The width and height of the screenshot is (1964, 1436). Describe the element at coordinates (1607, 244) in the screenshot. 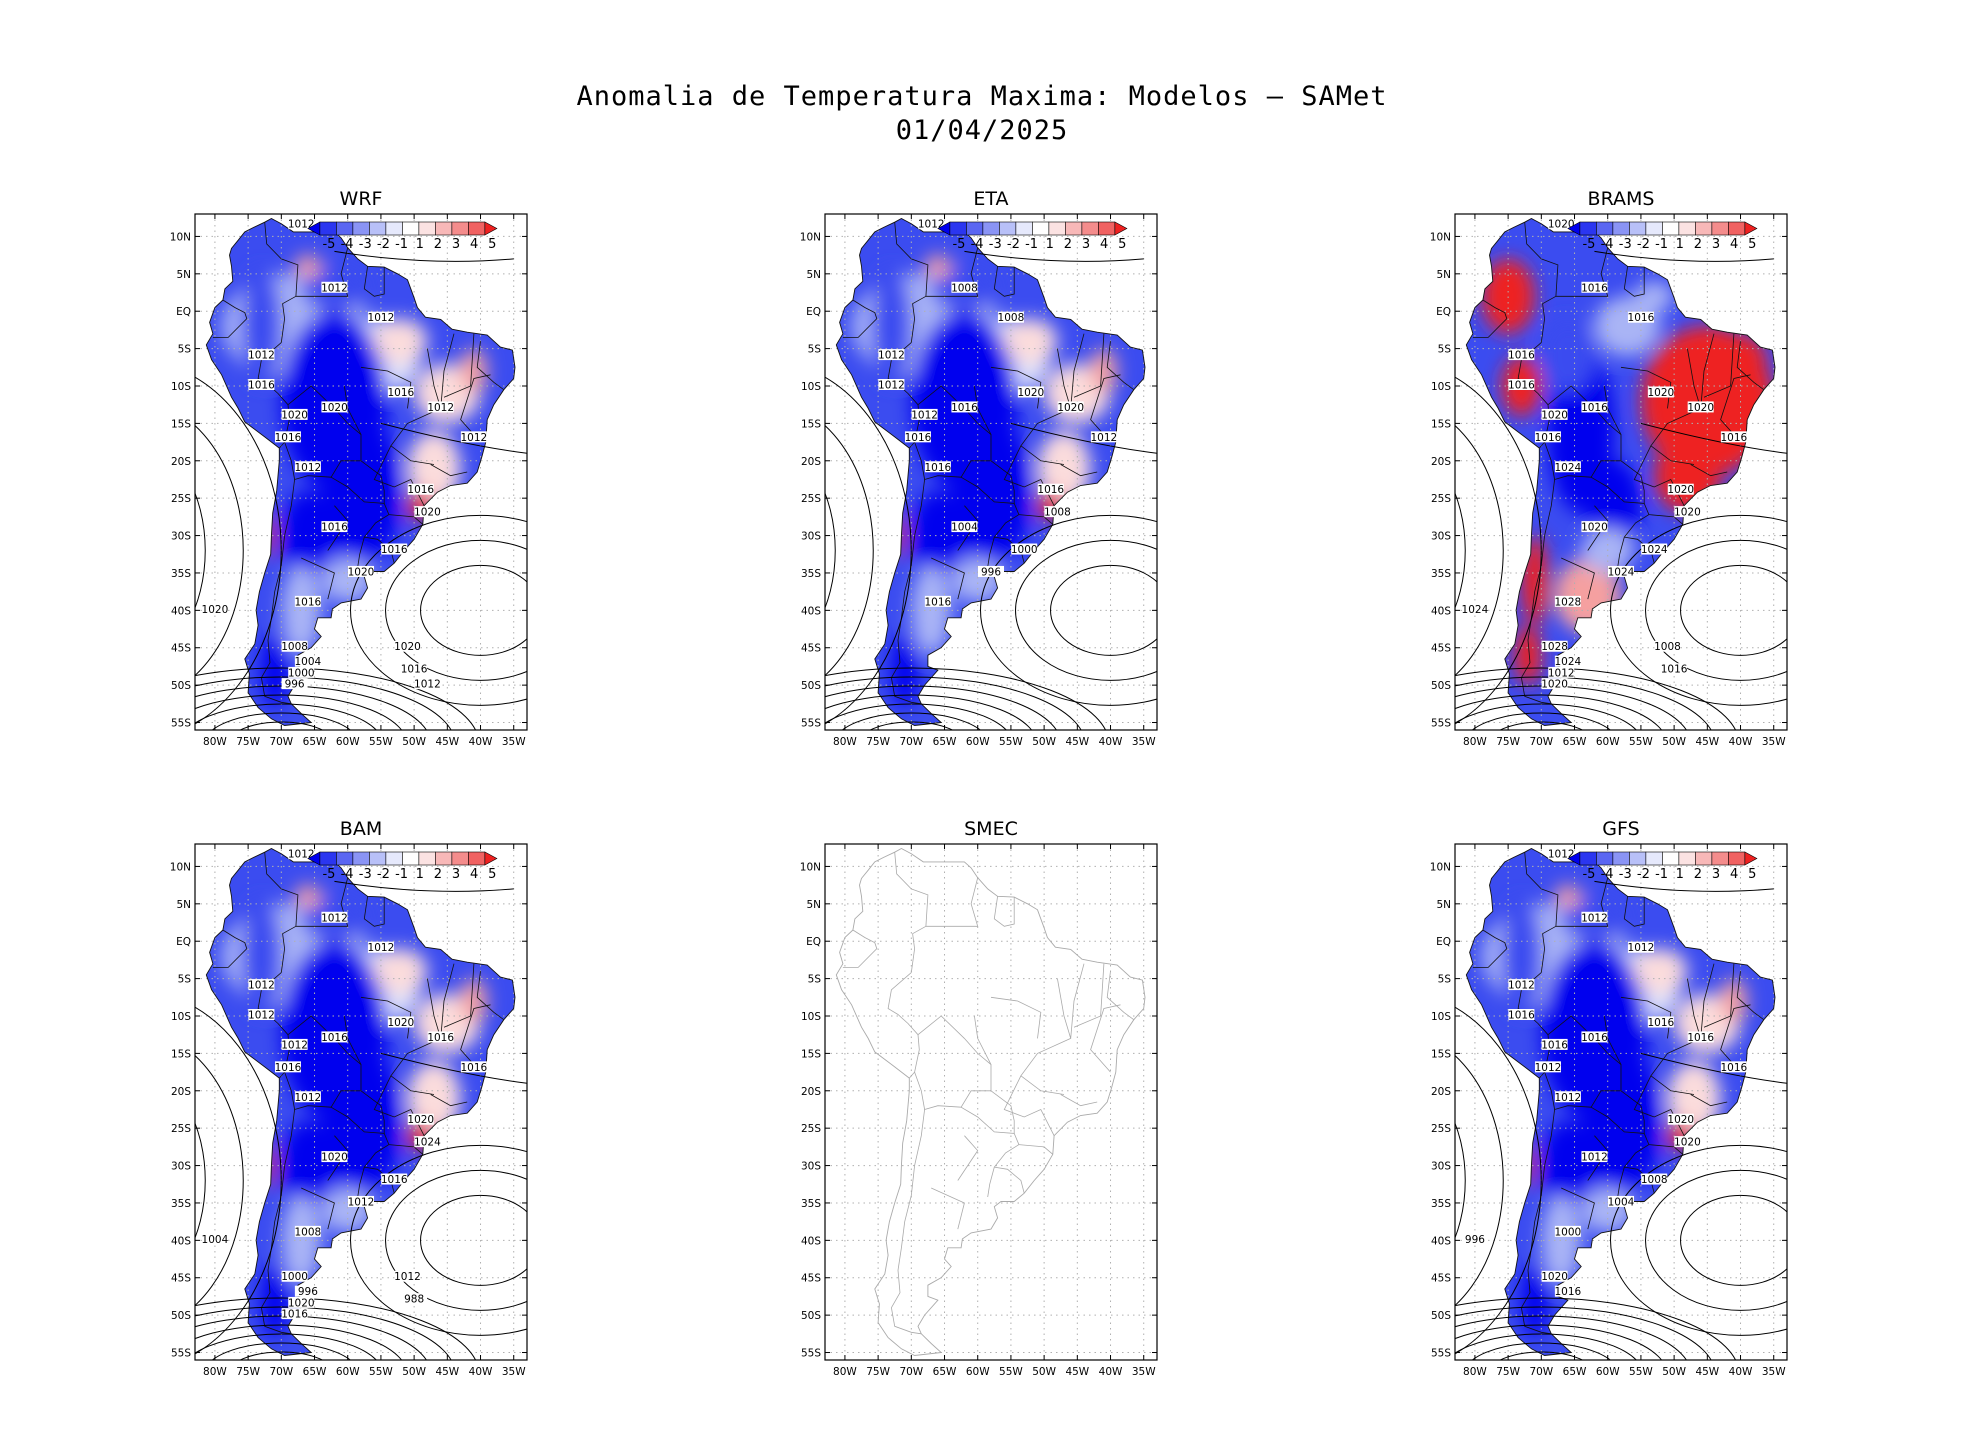

I see `colorbar-label: -4` at that location.